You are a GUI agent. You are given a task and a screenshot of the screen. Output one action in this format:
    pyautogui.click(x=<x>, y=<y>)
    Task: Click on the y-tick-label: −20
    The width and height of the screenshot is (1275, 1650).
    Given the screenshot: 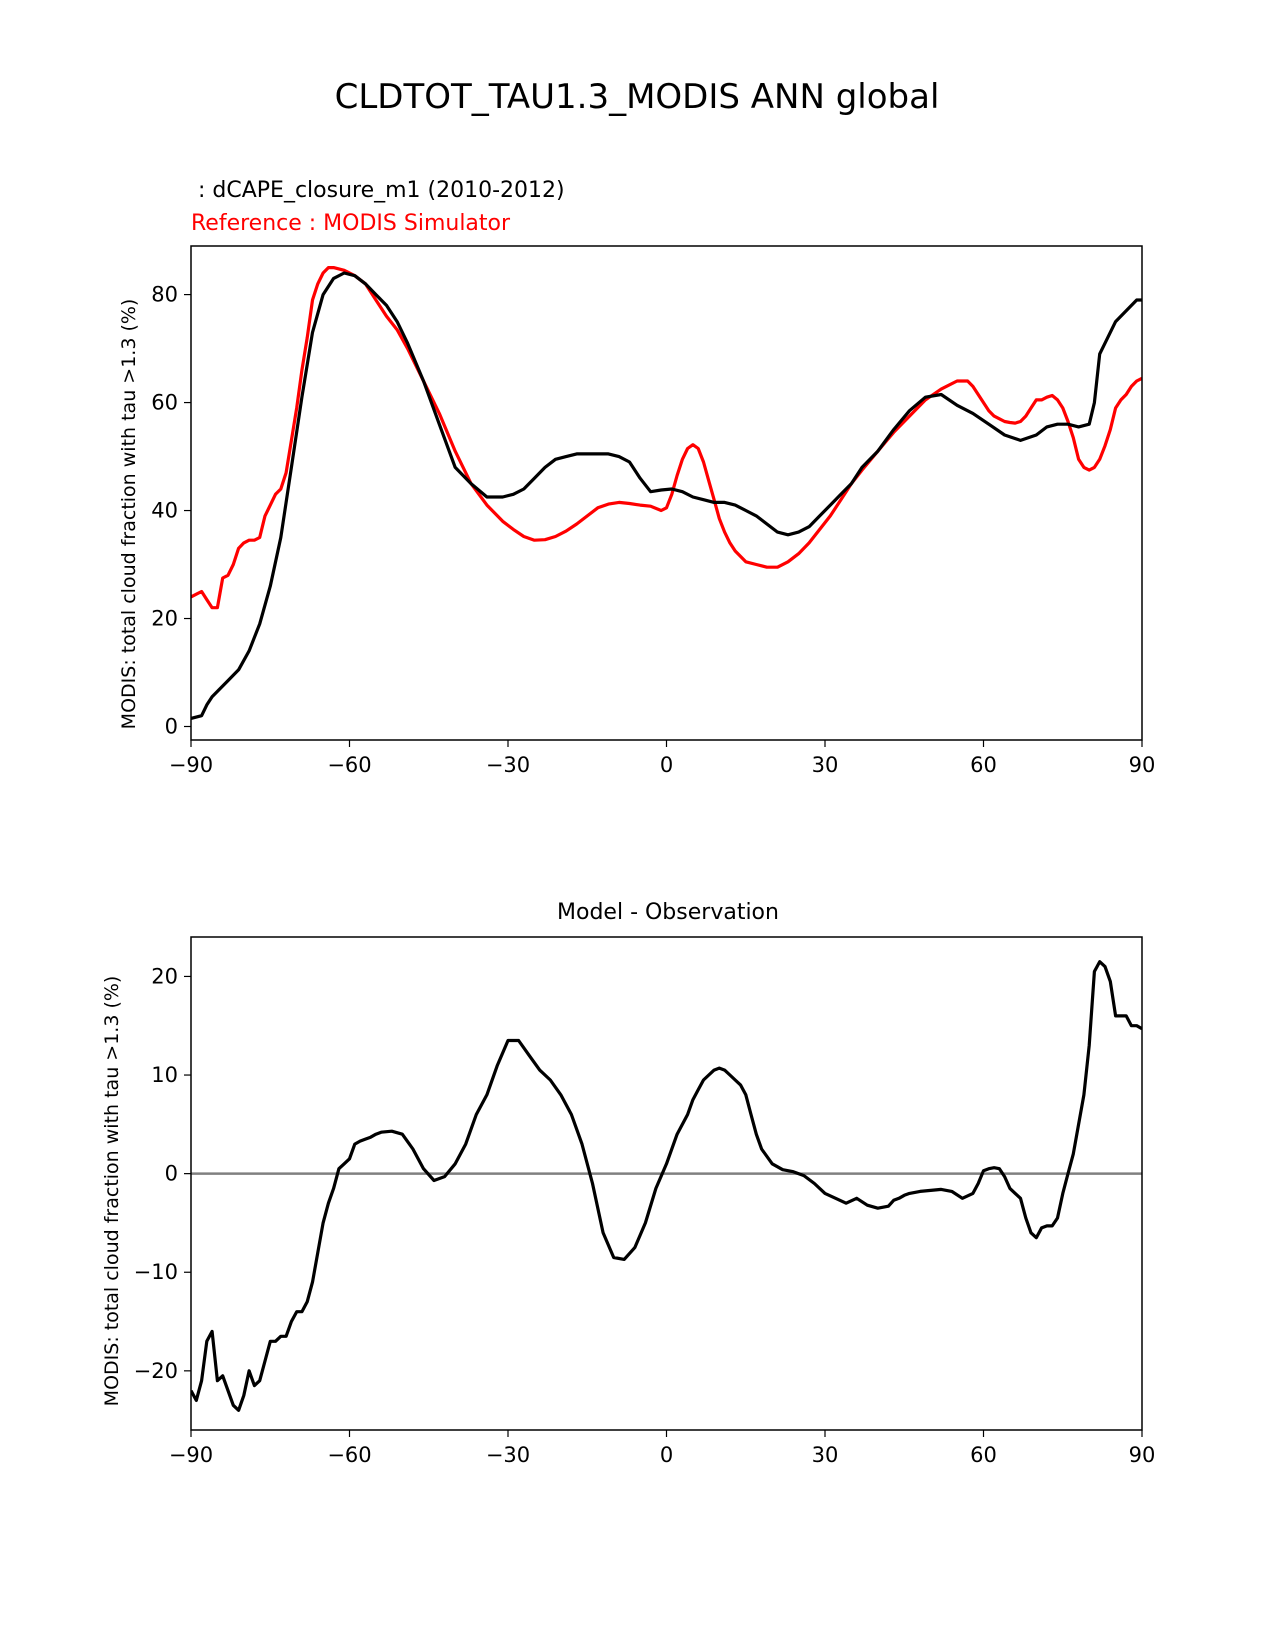 What is the action you would take?
    pyautogui.click(x=156, y=1371)
    